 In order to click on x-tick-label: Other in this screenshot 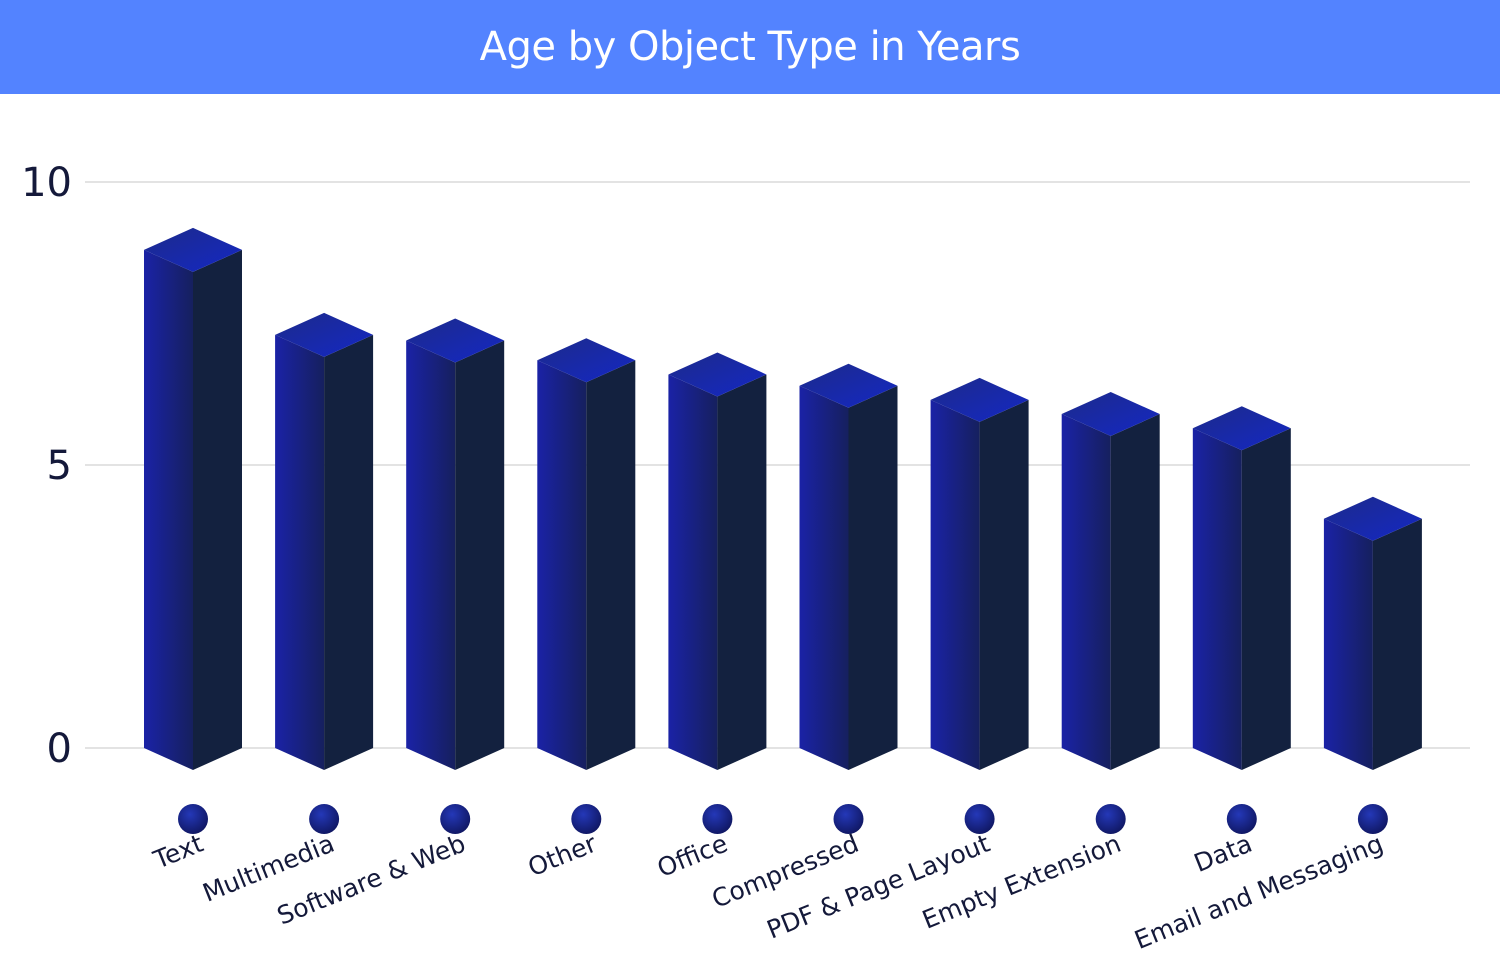, I will do `click(562, 855)`.